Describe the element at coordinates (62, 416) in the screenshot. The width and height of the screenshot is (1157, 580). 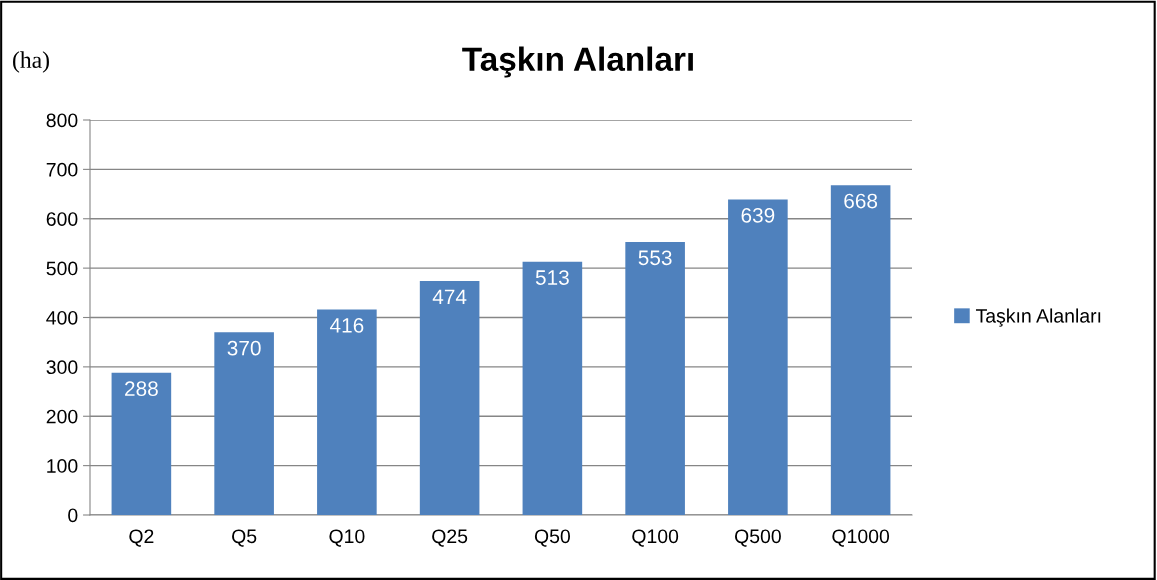
I see `y-tick-label: 200` at that location.